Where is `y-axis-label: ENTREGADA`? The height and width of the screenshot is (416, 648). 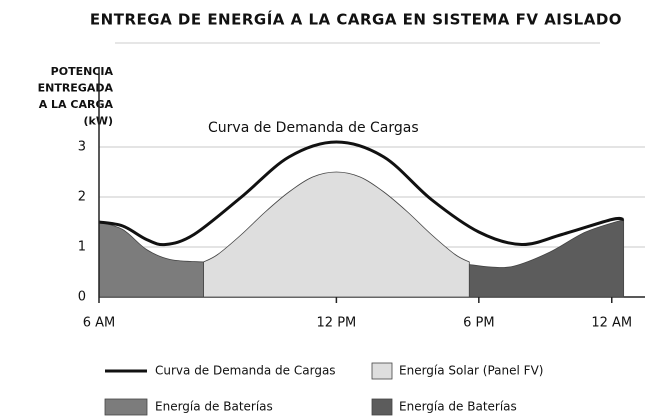 y-axis-label: ENTREGADA is located at coordinates (76, 88).